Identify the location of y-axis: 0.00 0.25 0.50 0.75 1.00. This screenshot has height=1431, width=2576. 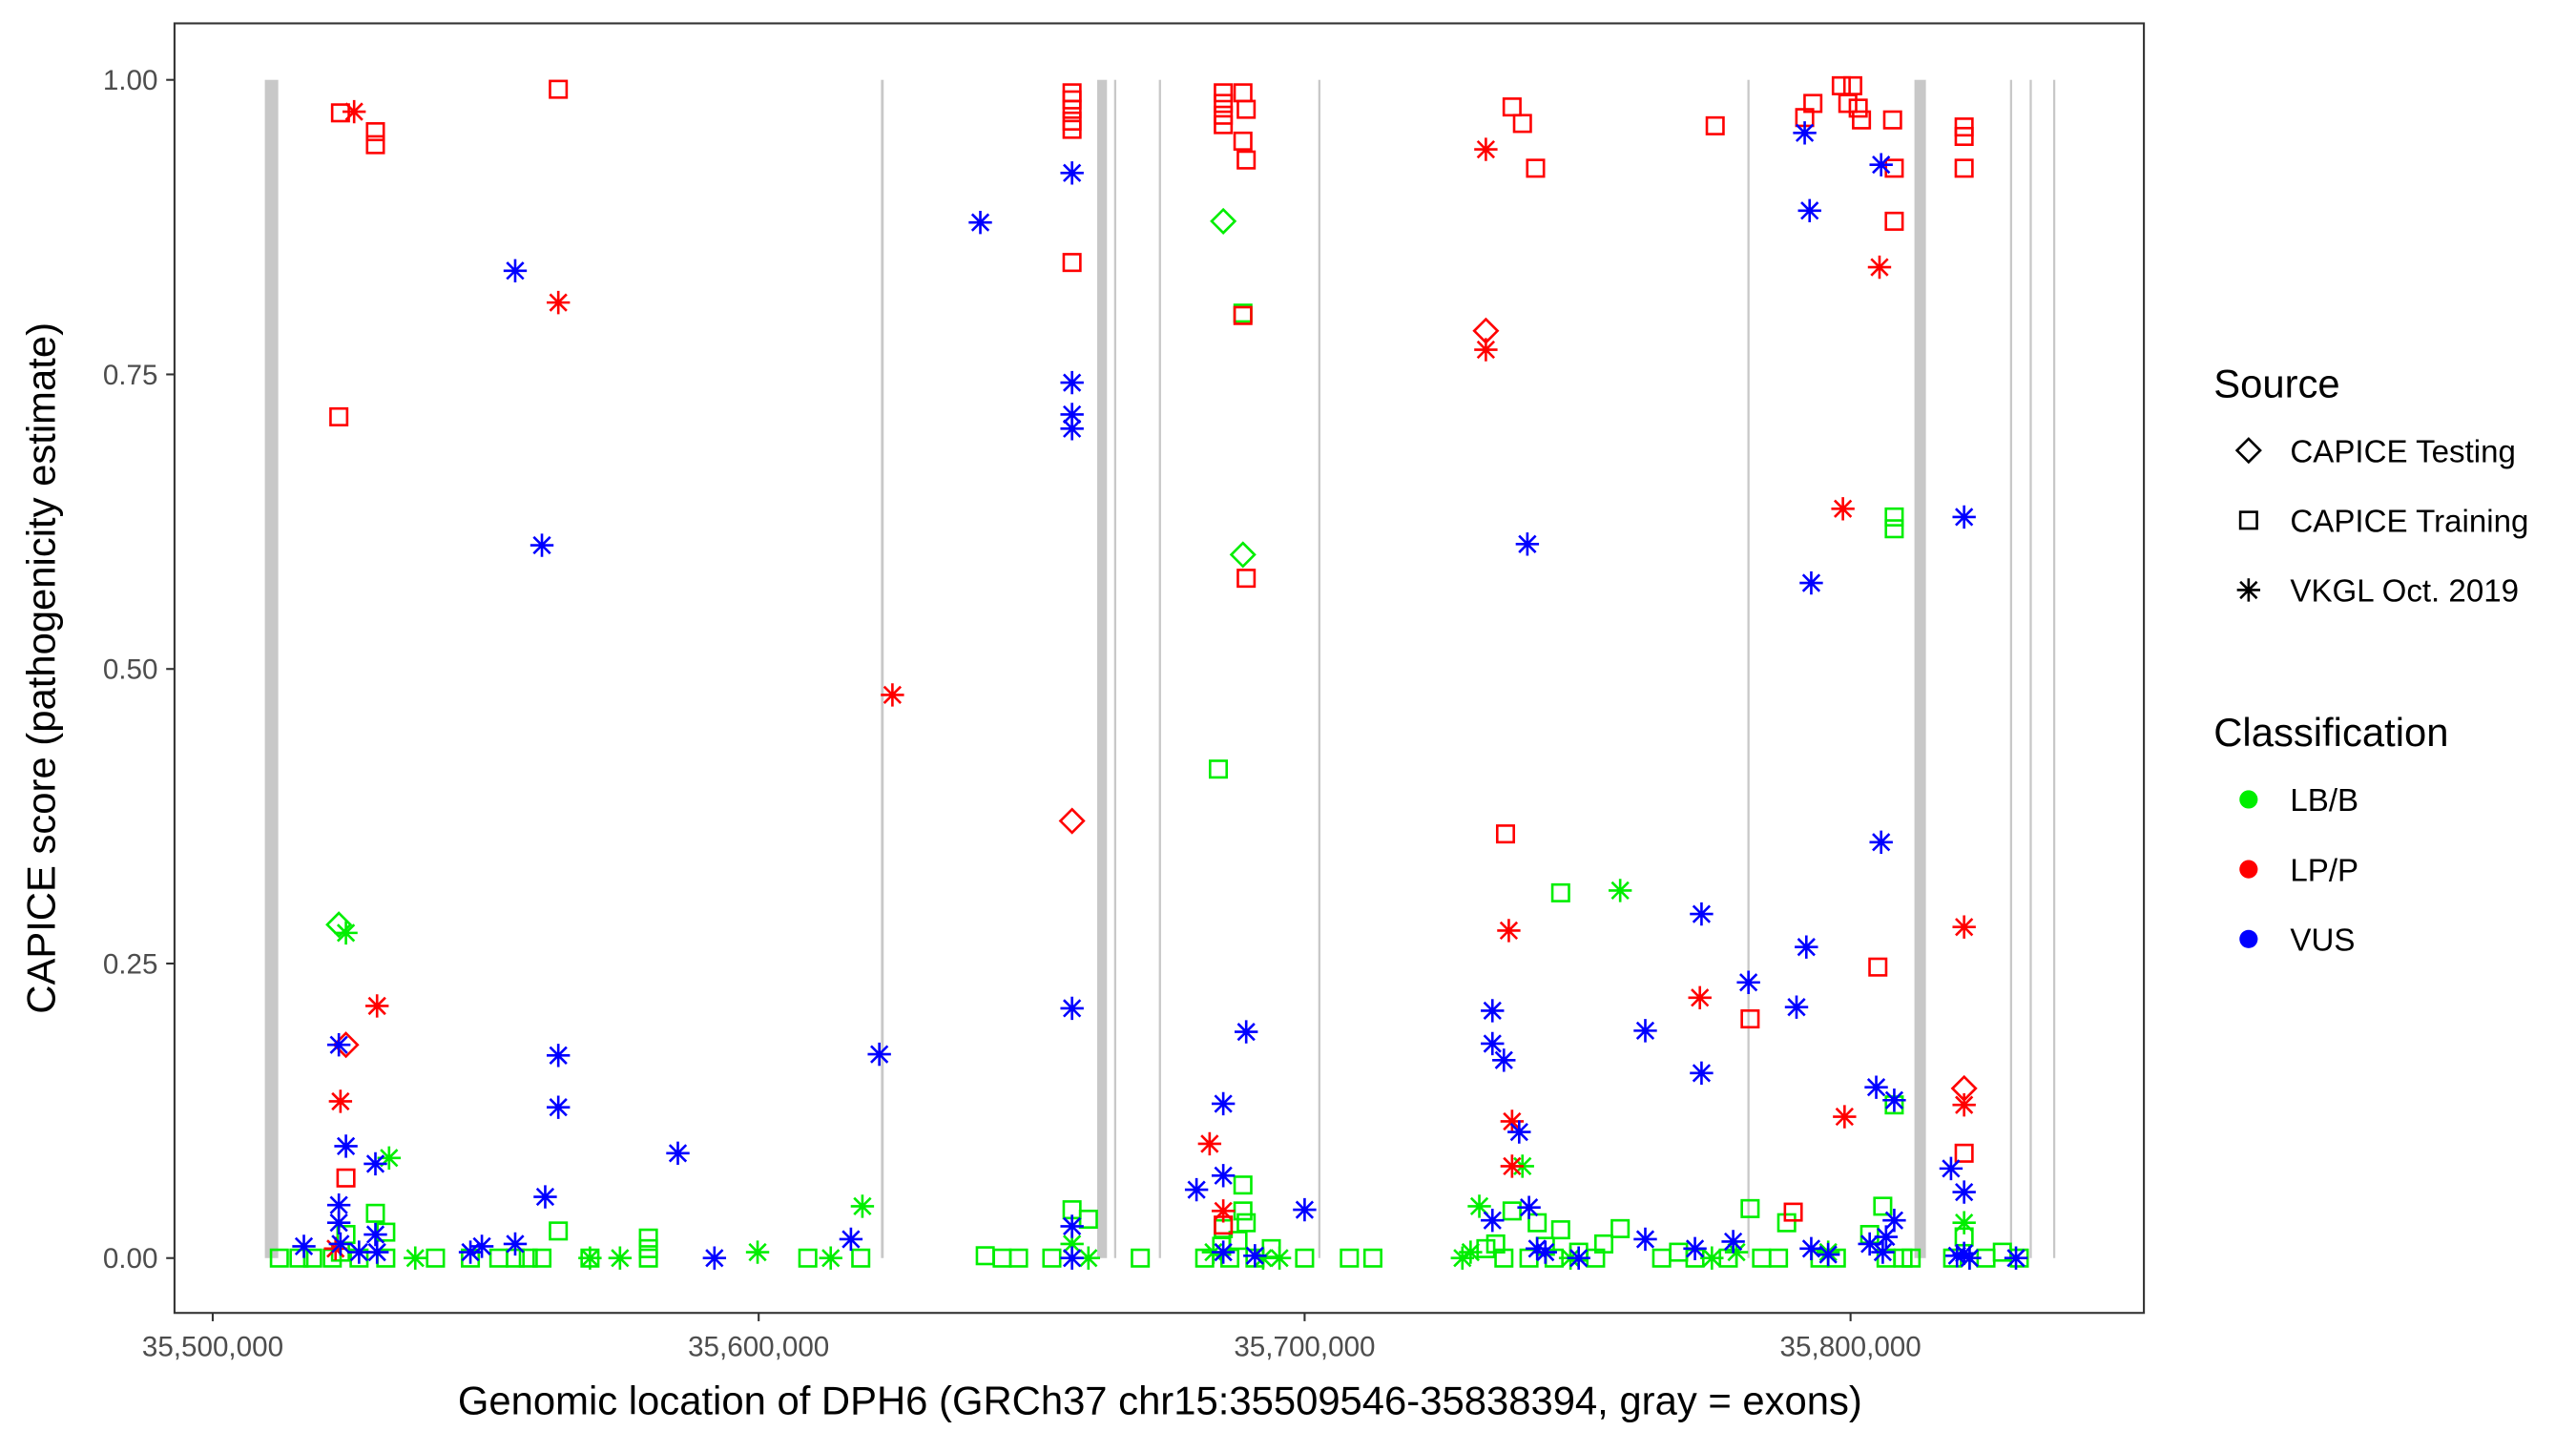
(139, 670).